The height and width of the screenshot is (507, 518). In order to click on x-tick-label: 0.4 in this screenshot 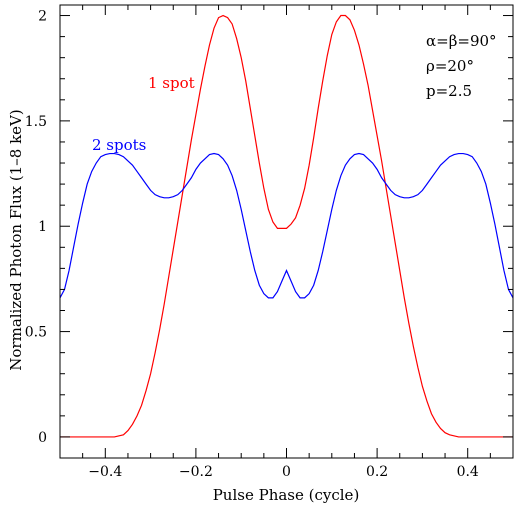, I will do `click(468, 472)`.